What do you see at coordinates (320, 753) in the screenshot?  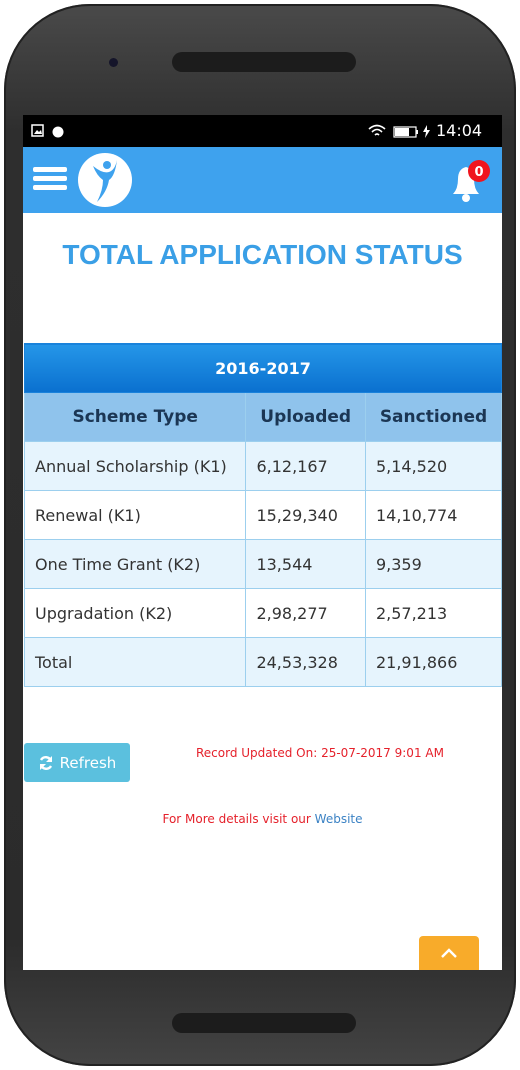 I see `record-updated: Record Updated On: 25-07-2017 9:01 AM` at bounding box center [320, 753].